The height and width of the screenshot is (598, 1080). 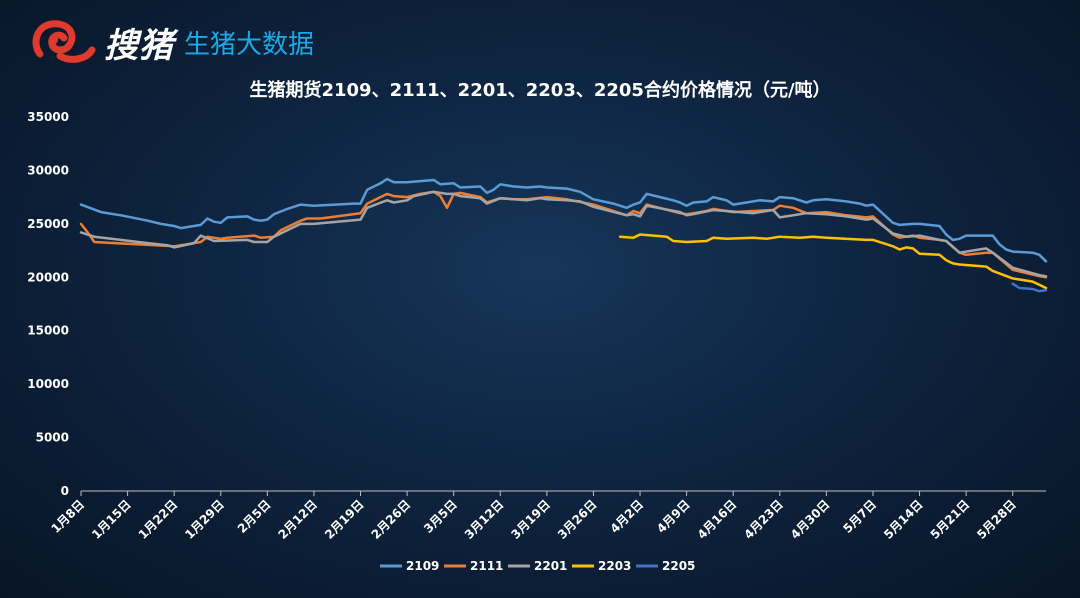 I want to click on x-tick-label: 5月28日, so click(x=996, y=519).